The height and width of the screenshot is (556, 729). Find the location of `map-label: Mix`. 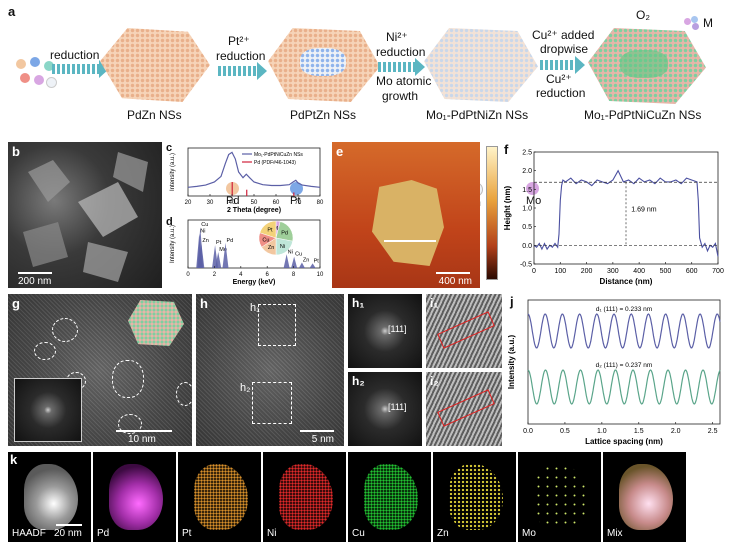

map-label: Mix is located at coordinates (615, 533).